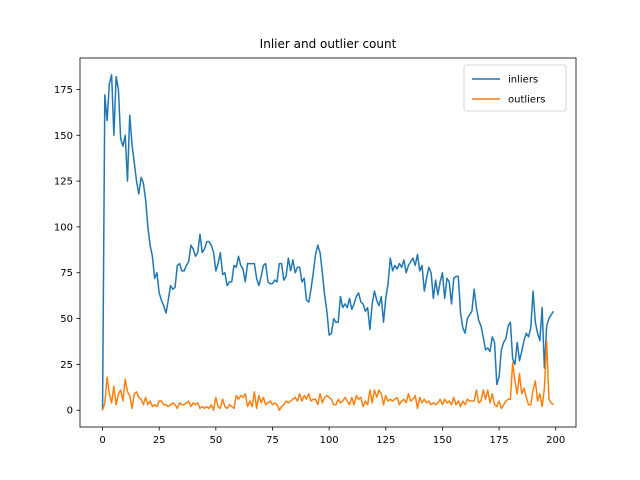 This screenshot has width=640, height=480. I want to click on y-tick-label: 0, so click(70, 411).